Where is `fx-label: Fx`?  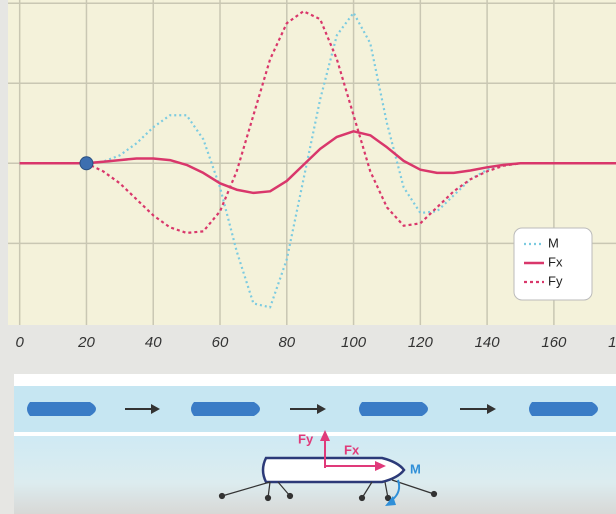 fx-label: Fx is located at coordinates (352, 449).